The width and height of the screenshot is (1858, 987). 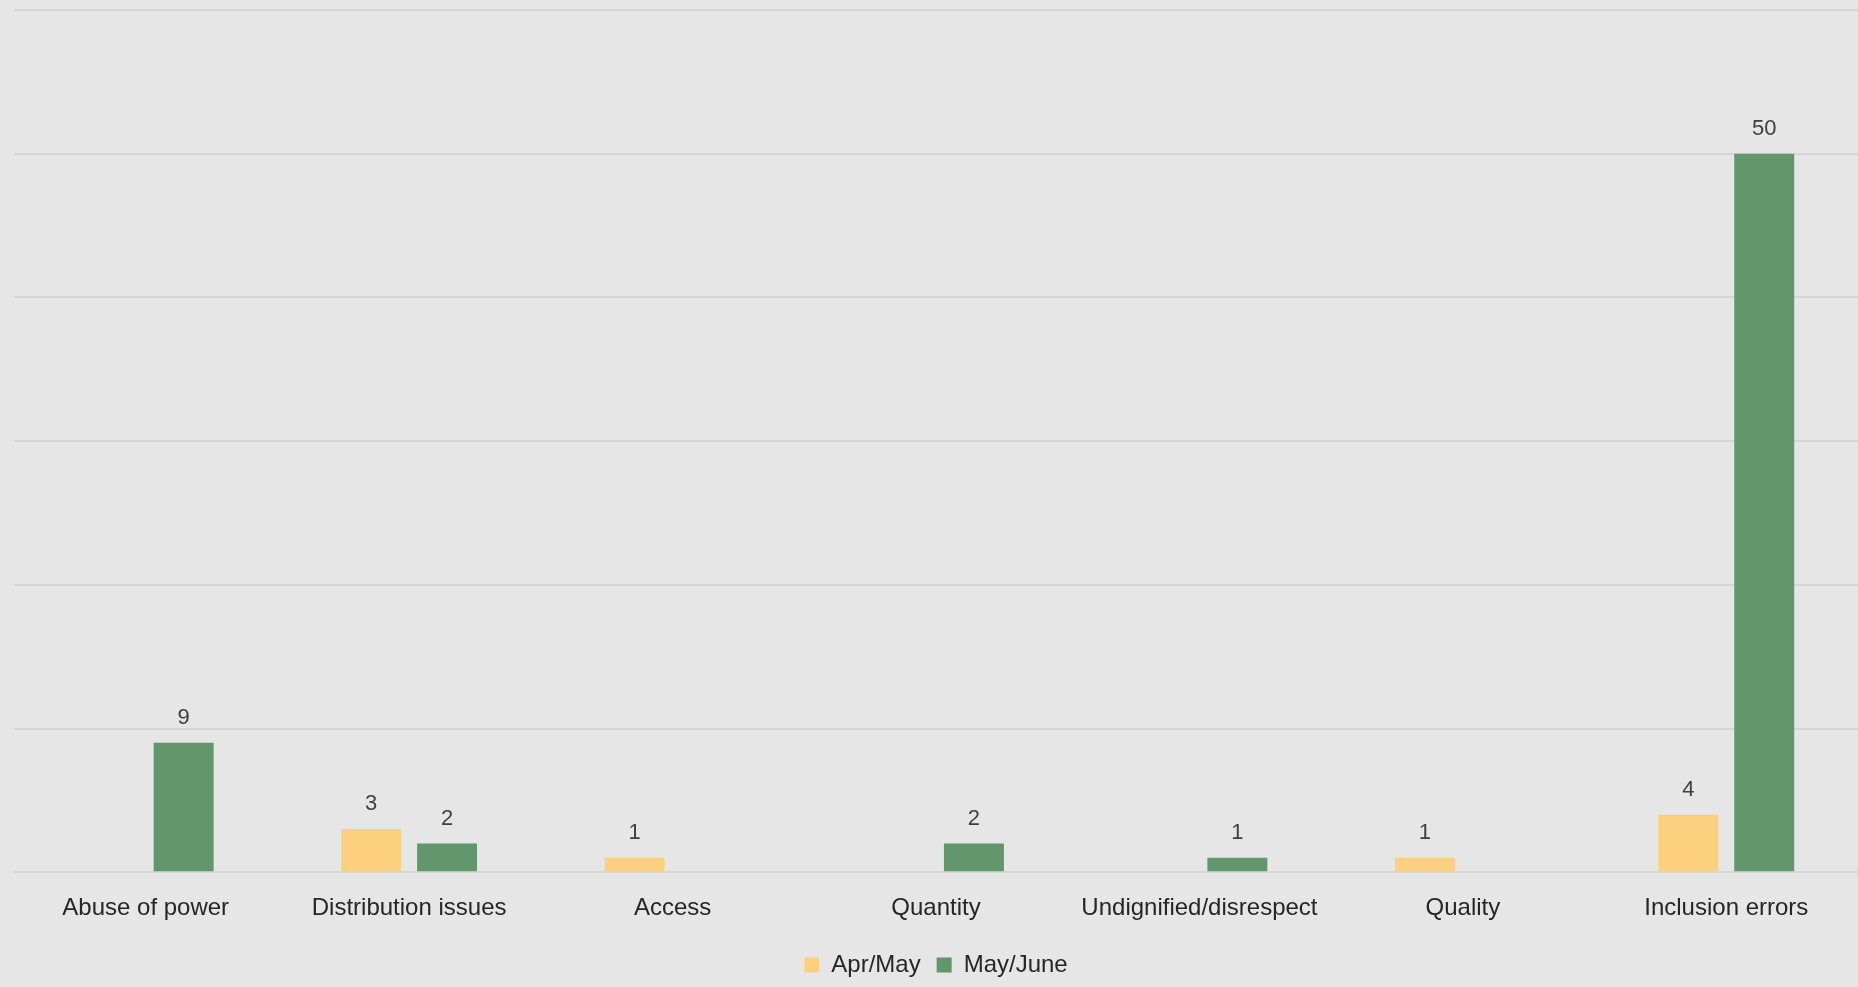 What do you see at coordinates (183, 716) in the screenshot?
I see `data-label: 9` at bounding box center [183, 716].